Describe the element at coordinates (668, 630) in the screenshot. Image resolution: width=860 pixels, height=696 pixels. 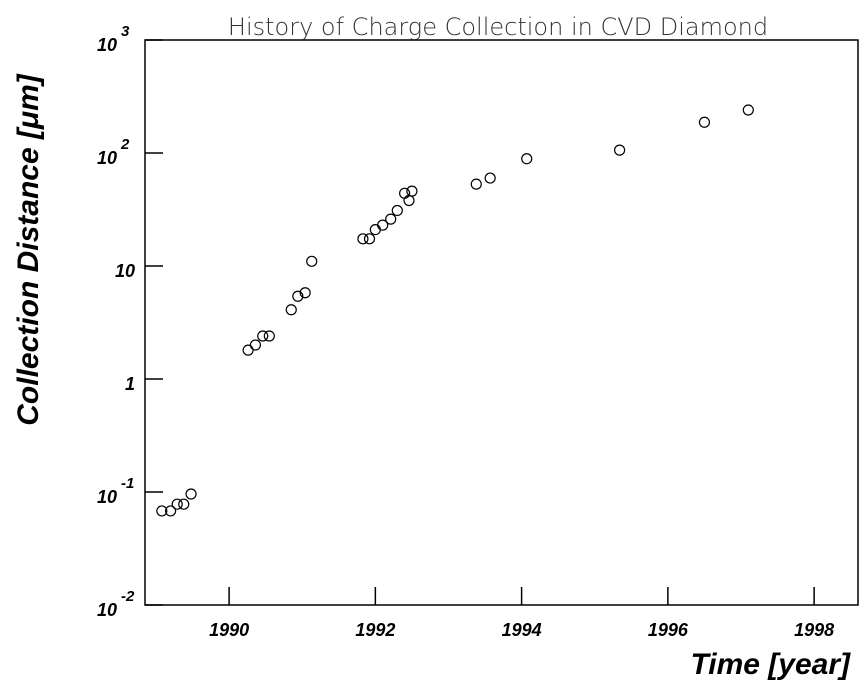
I see `x-tick-label: 1996` at that location.